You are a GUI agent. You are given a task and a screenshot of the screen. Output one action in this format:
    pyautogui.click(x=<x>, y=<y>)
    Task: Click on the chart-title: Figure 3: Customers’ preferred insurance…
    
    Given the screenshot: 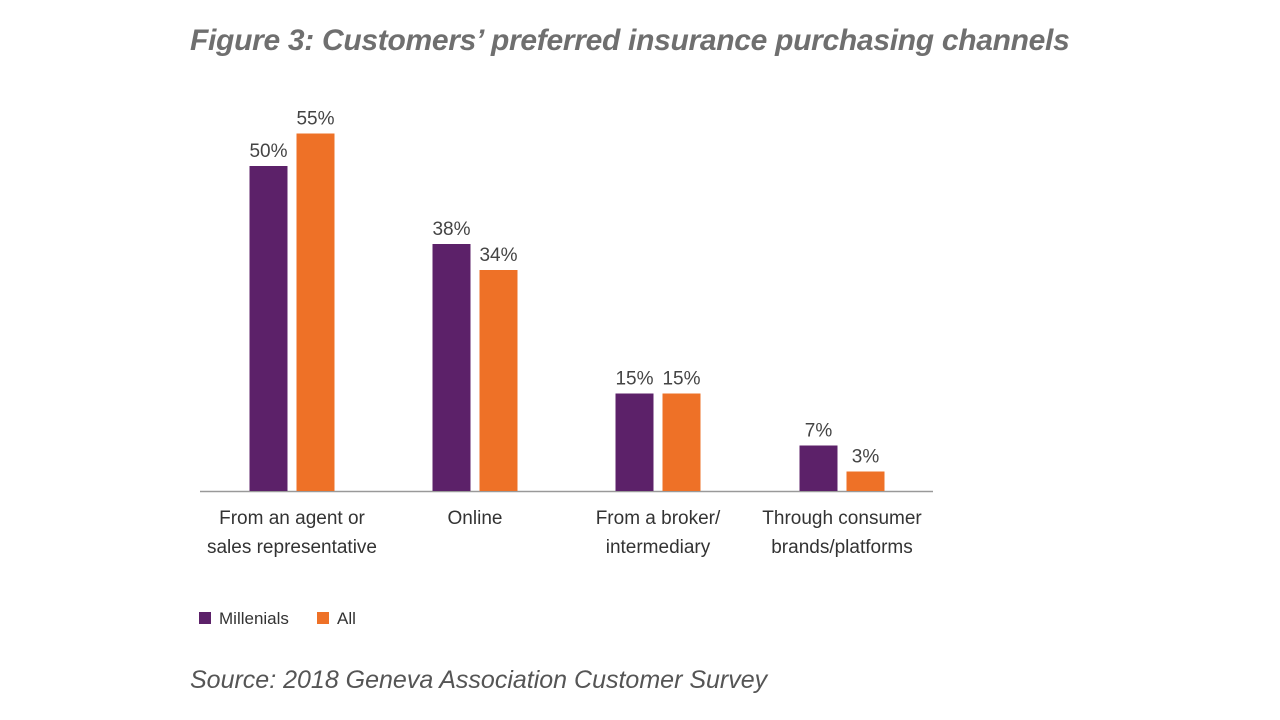 What is the action you would take?
    pyautogui.click(x=630, y=40)
    